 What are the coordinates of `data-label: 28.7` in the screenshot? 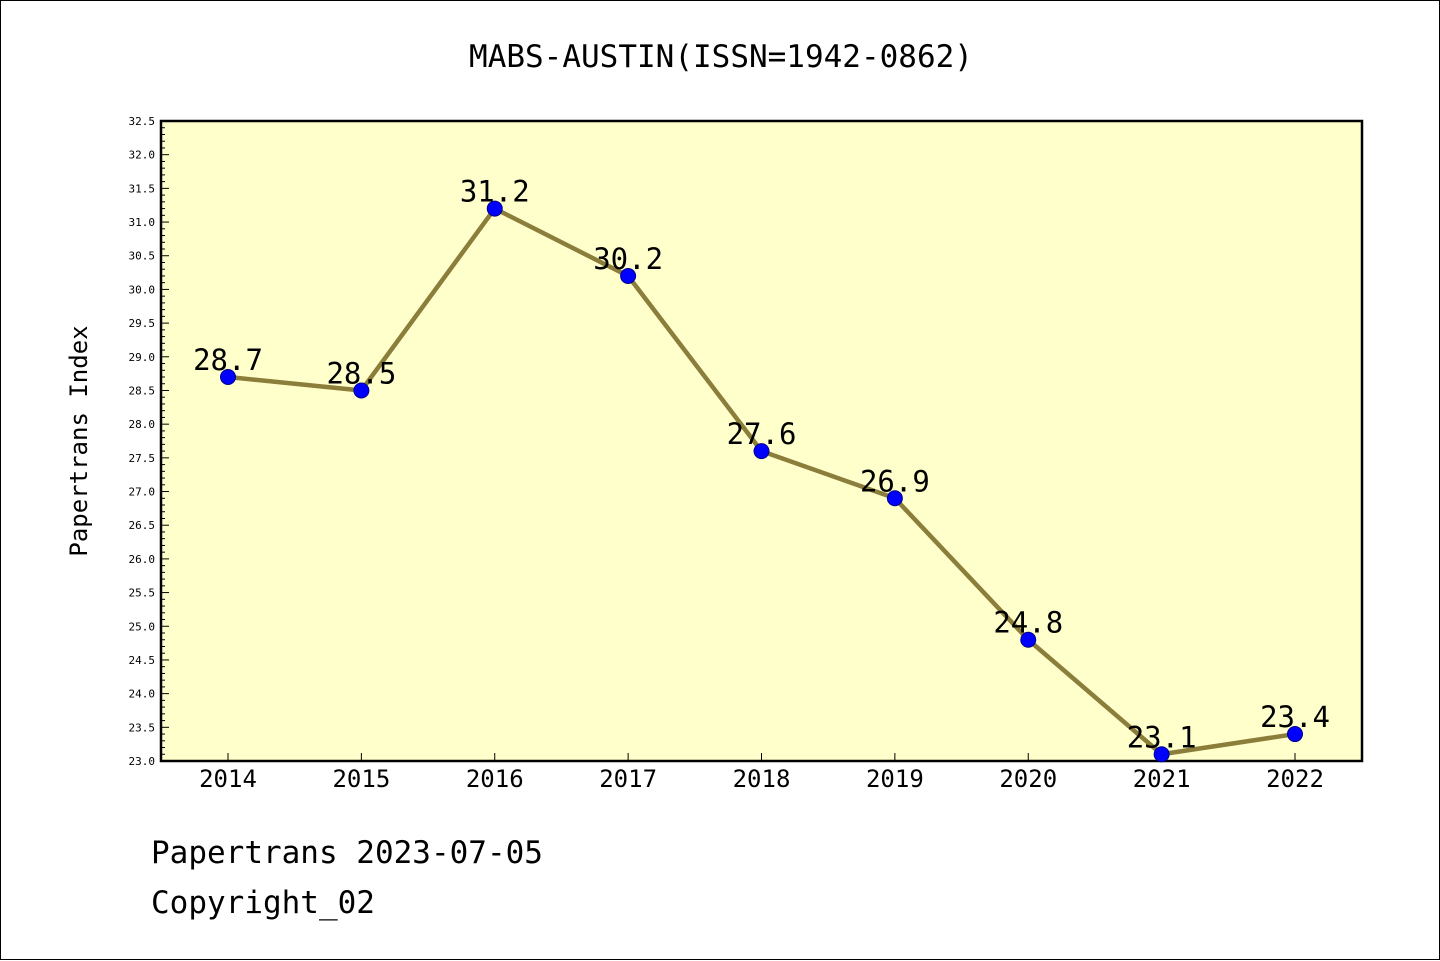 It's located at (228, 360).